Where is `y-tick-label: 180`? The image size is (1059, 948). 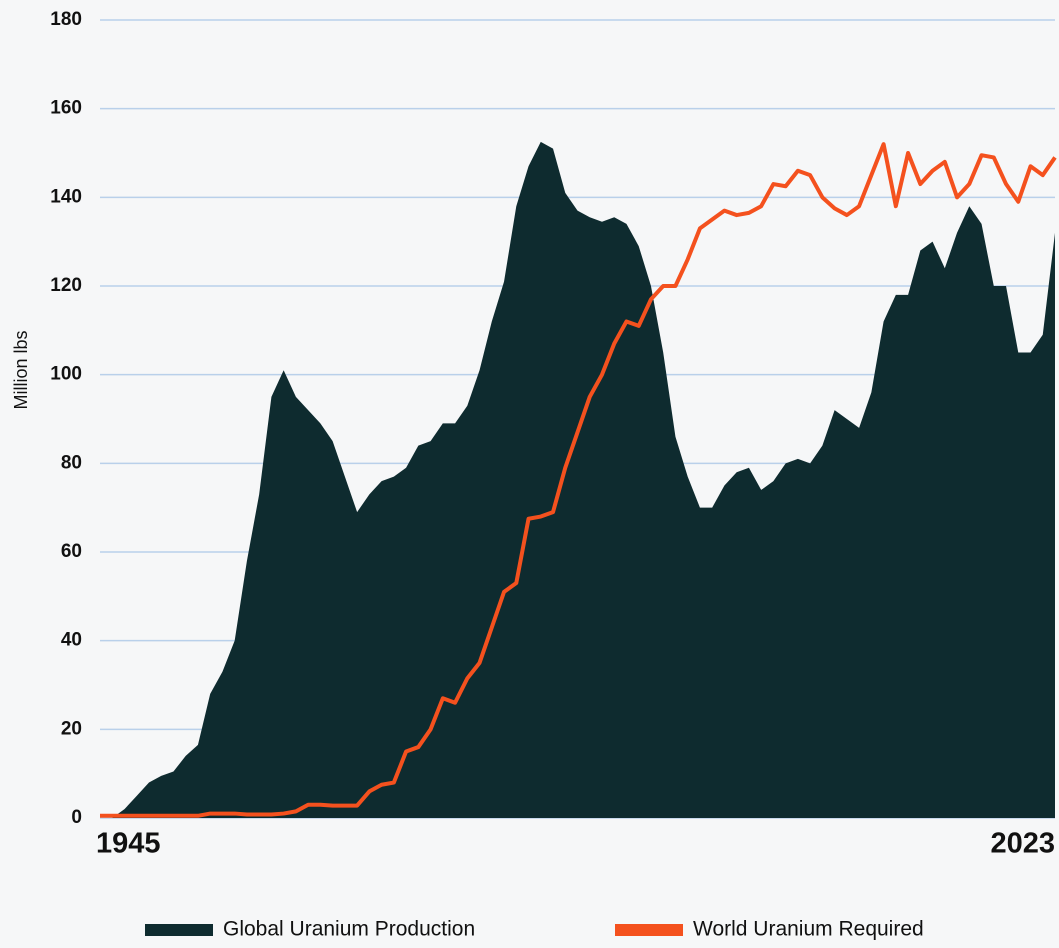 y-tick-label: 180 is located at coordinates (66, 19).